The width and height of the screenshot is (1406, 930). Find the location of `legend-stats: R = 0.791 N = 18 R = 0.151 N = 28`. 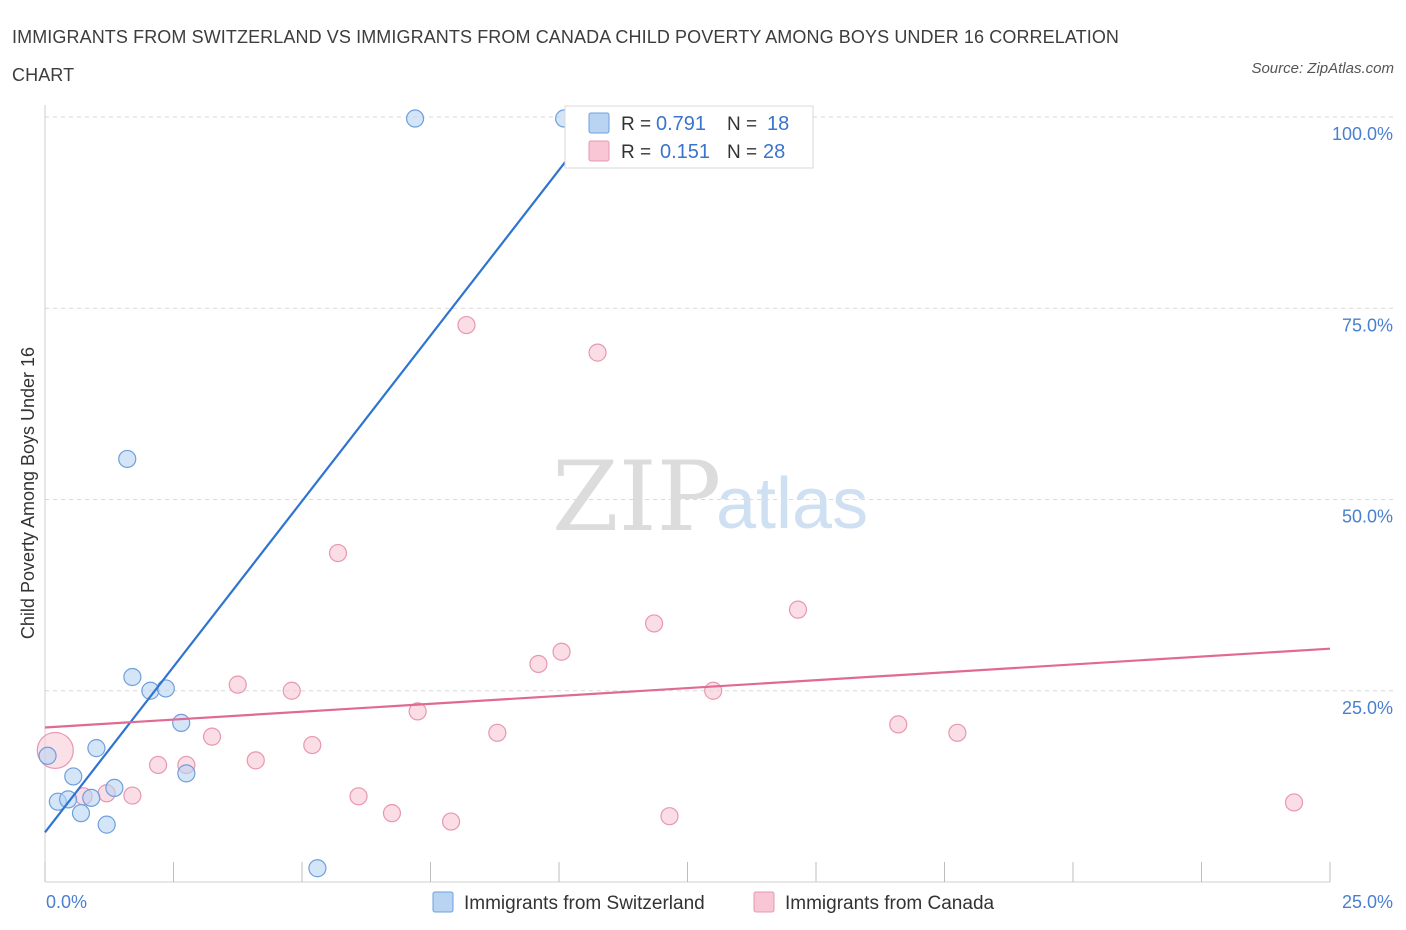

legend-stats: R = 0.791 N = 18 R = 0.151 N = 28 is located at coordinates (689, 137).